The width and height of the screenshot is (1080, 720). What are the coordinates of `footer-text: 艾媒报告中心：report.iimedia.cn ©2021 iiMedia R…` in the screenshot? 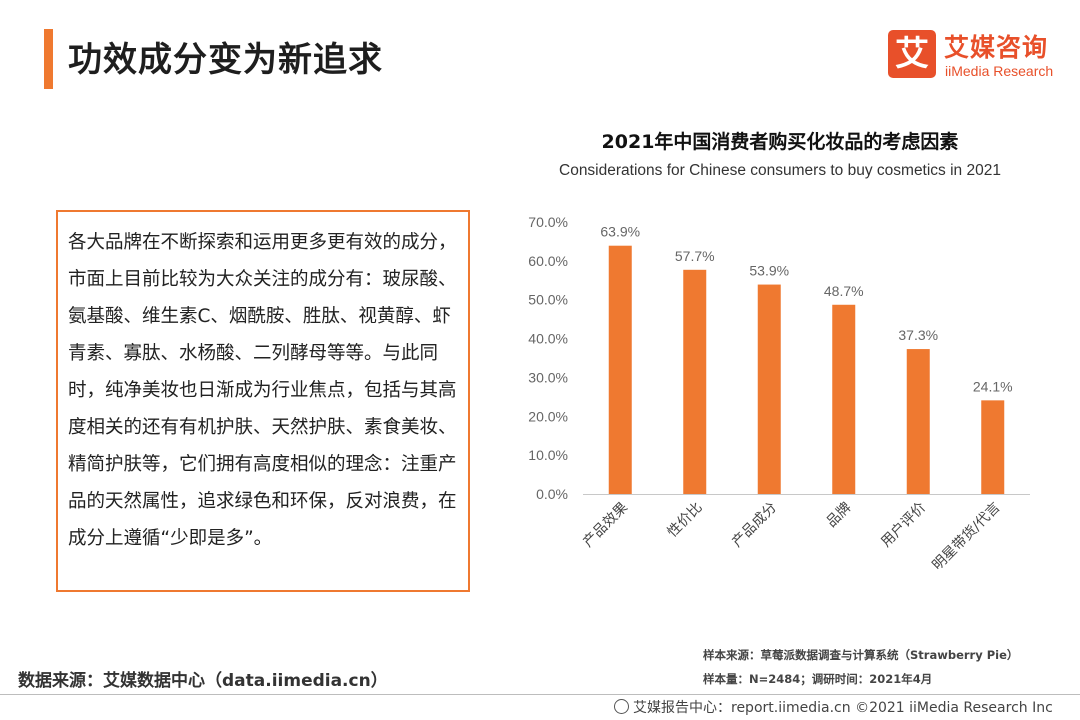 It's located at (843, 708).